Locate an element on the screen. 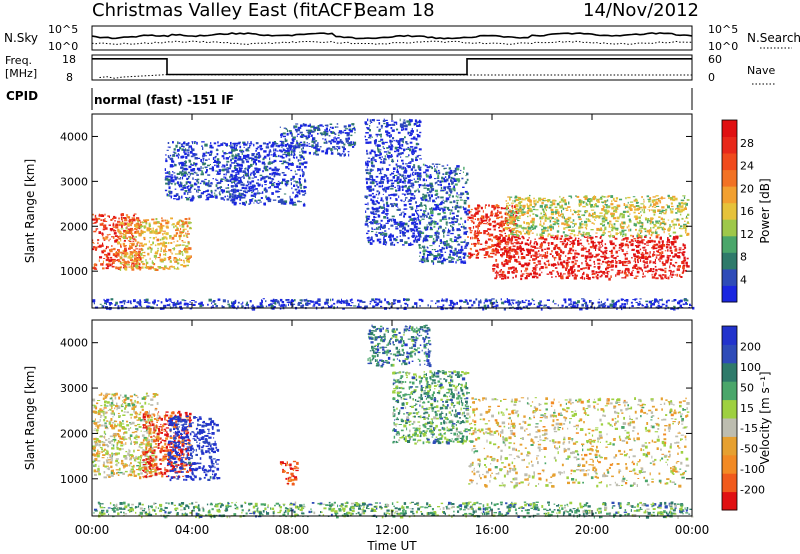  noise-panel: N.Sky 10^5 10^0 10^5 10^0 N.Search is located at coordinates (402, 38).